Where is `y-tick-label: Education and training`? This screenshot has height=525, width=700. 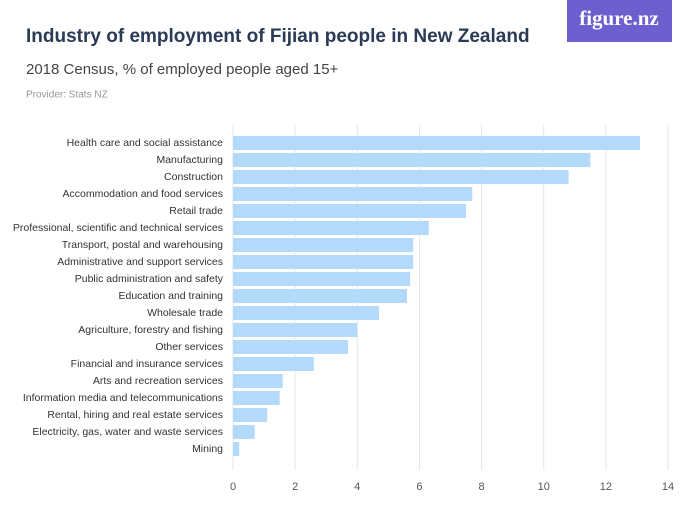
y-tick-label: Education and training is located at coordinates (171, 296).